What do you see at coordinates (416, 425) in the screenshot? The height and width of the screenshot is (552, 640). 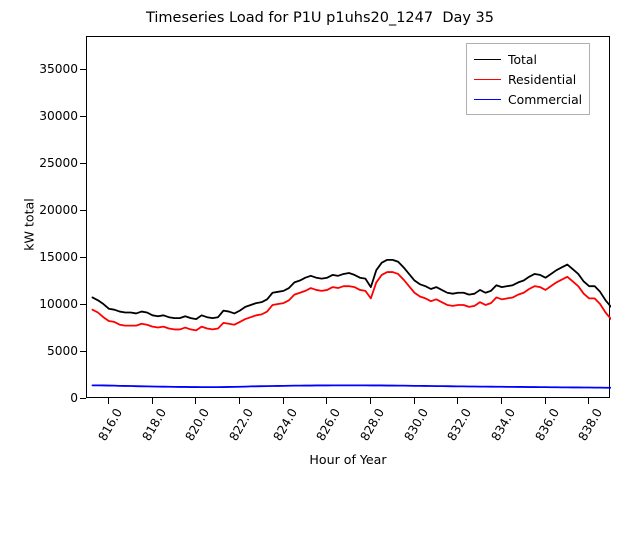 I see `x-axis-tick-label: 830.0` at bounding box center [416, 425].